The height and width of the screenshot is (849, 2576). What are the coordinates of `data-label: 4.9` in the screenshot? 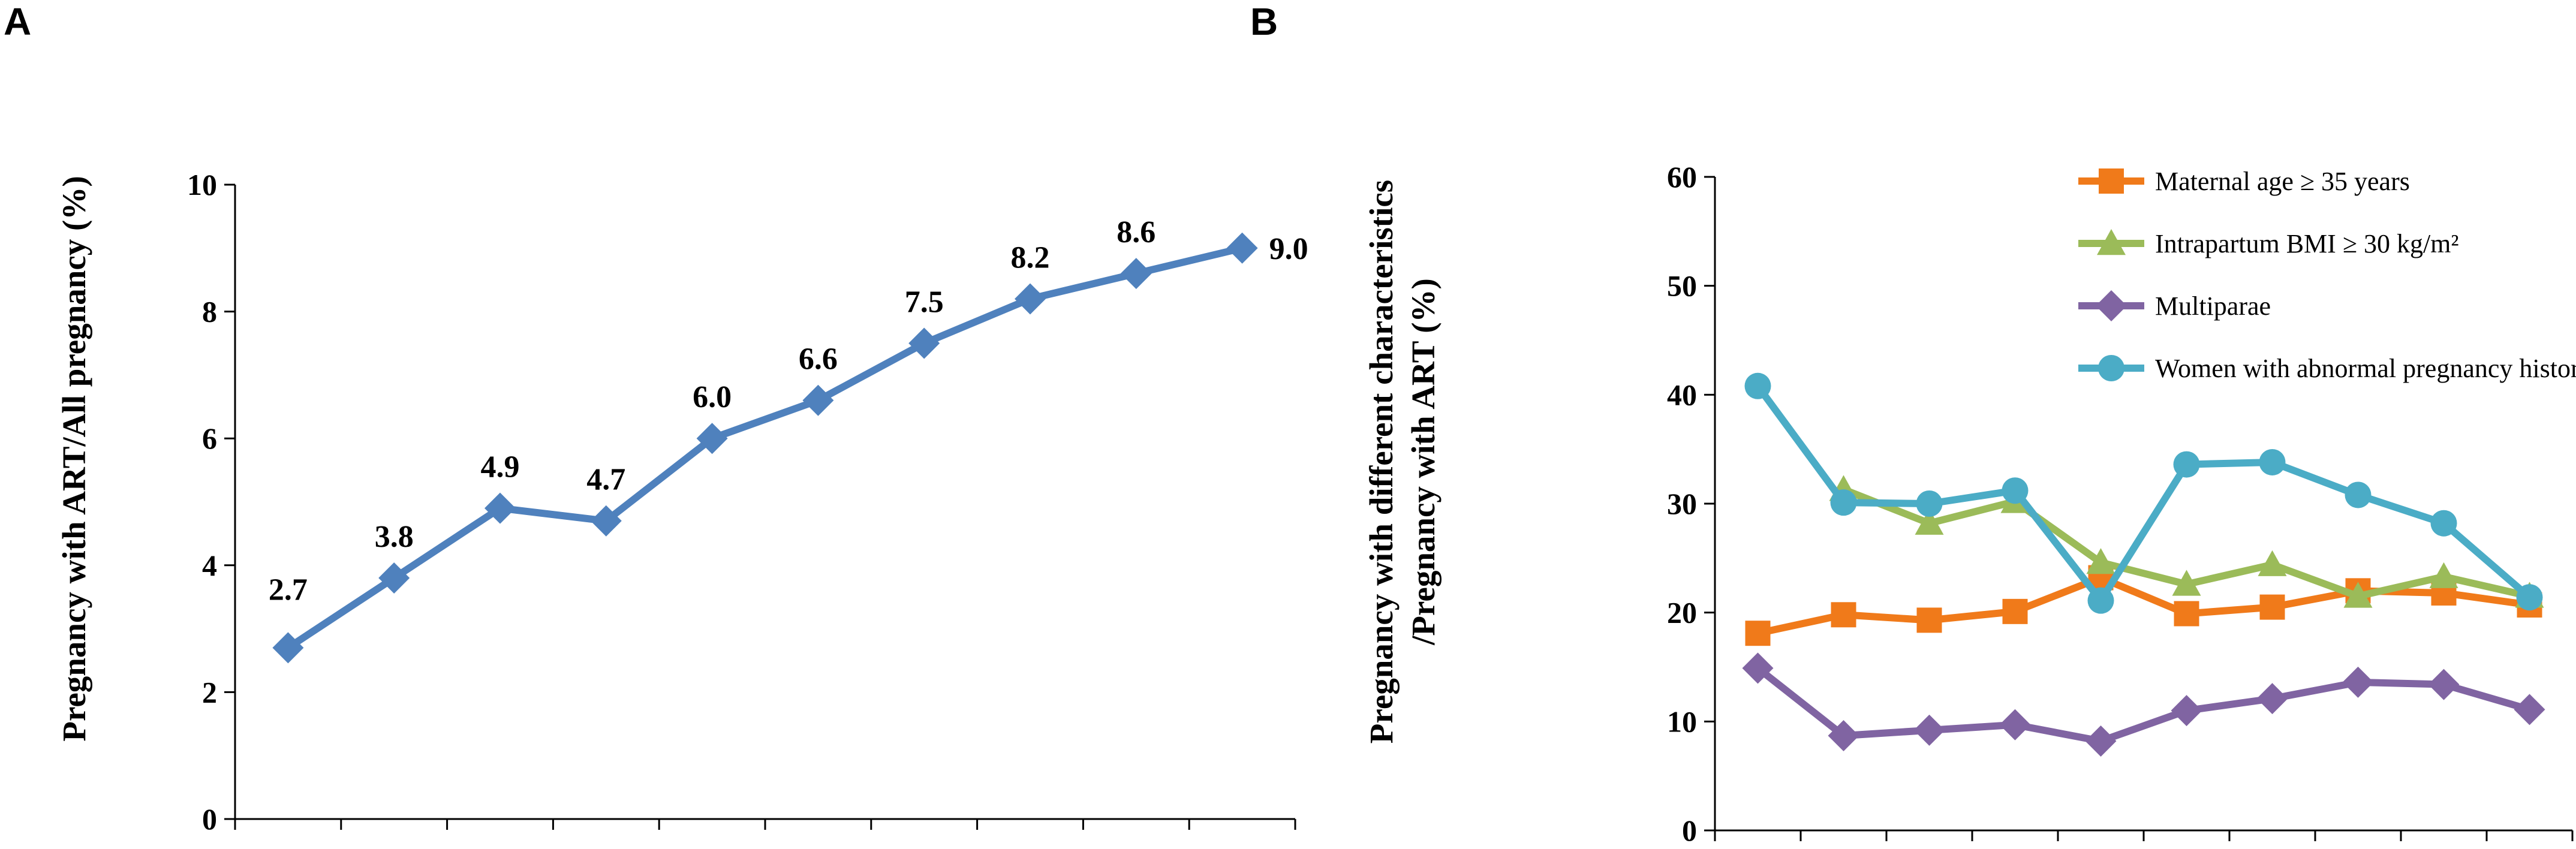 It's located at (500, 467).